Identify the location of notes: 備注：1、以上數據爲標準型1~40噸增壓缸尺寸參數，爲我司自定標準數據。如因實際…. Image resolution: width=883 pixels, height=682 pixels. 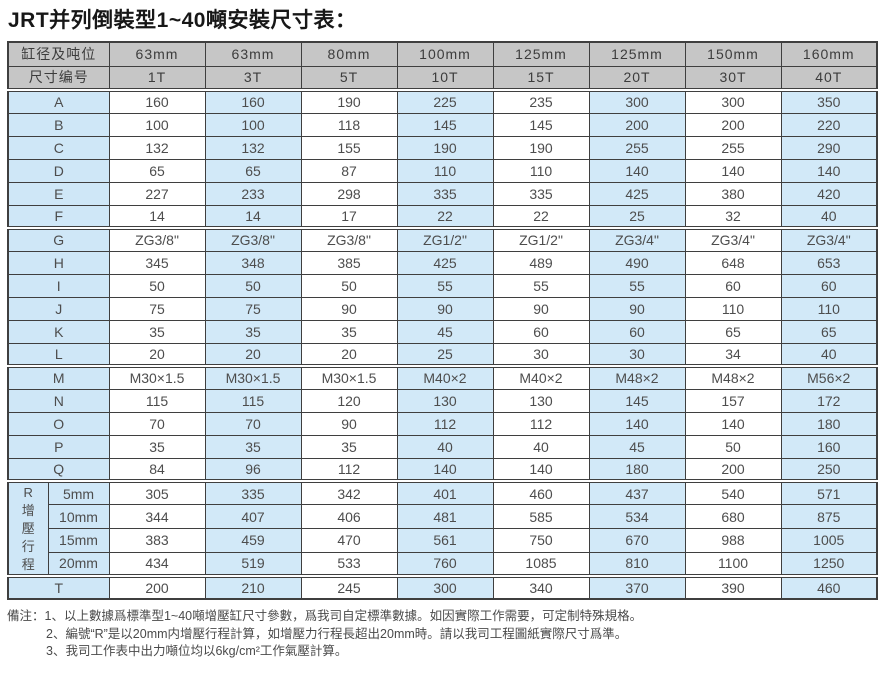
(441, 634).